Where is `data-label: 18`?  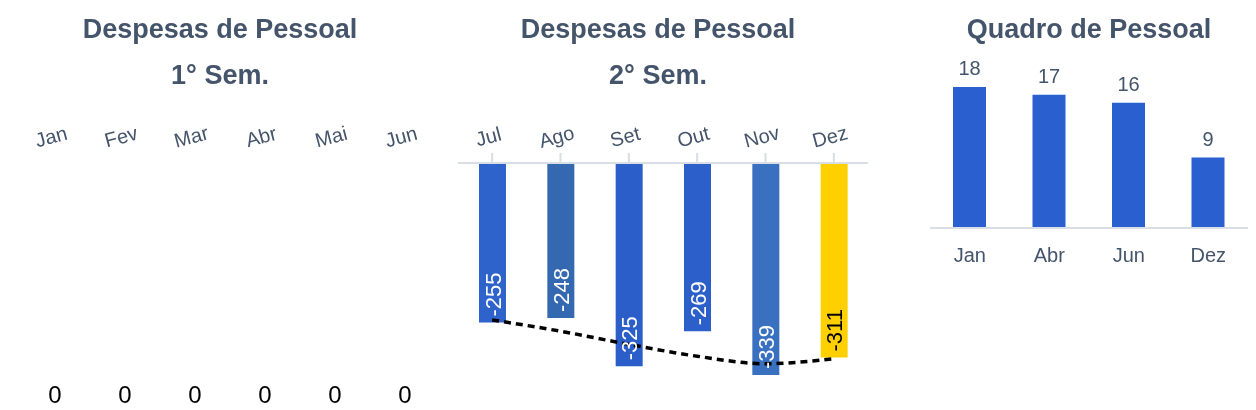 data-label: 18 is located at coordinates (969, 68).